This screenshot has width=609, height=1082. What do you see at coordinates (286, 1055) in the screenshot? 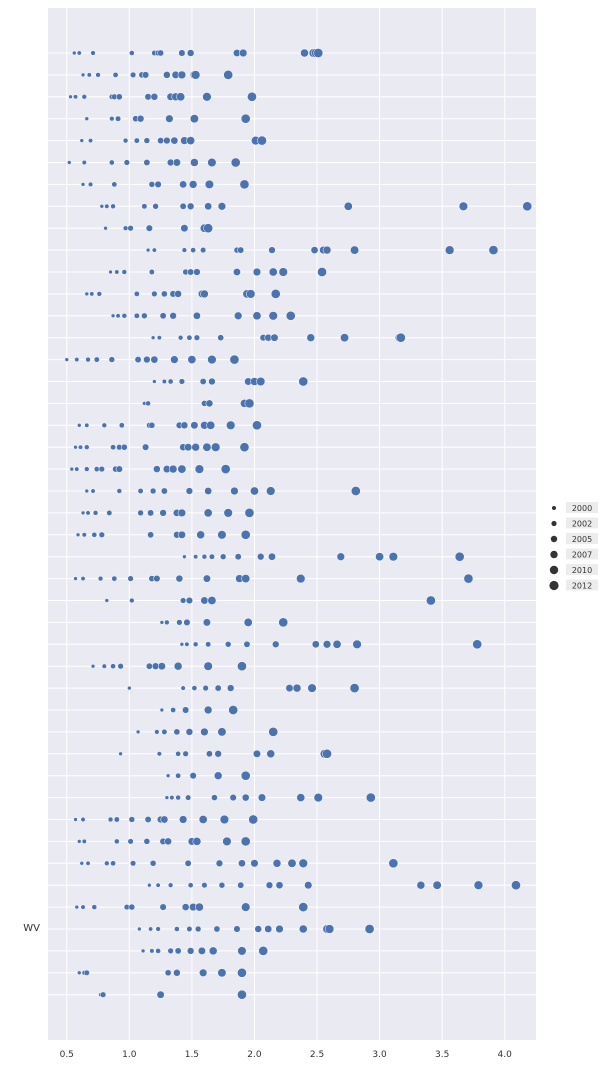
I see `x-tick-labels: 0.5 1.0 1.5 2.0 2.5 3.0 3.5 4.0` at bounding box center [286, 1055].